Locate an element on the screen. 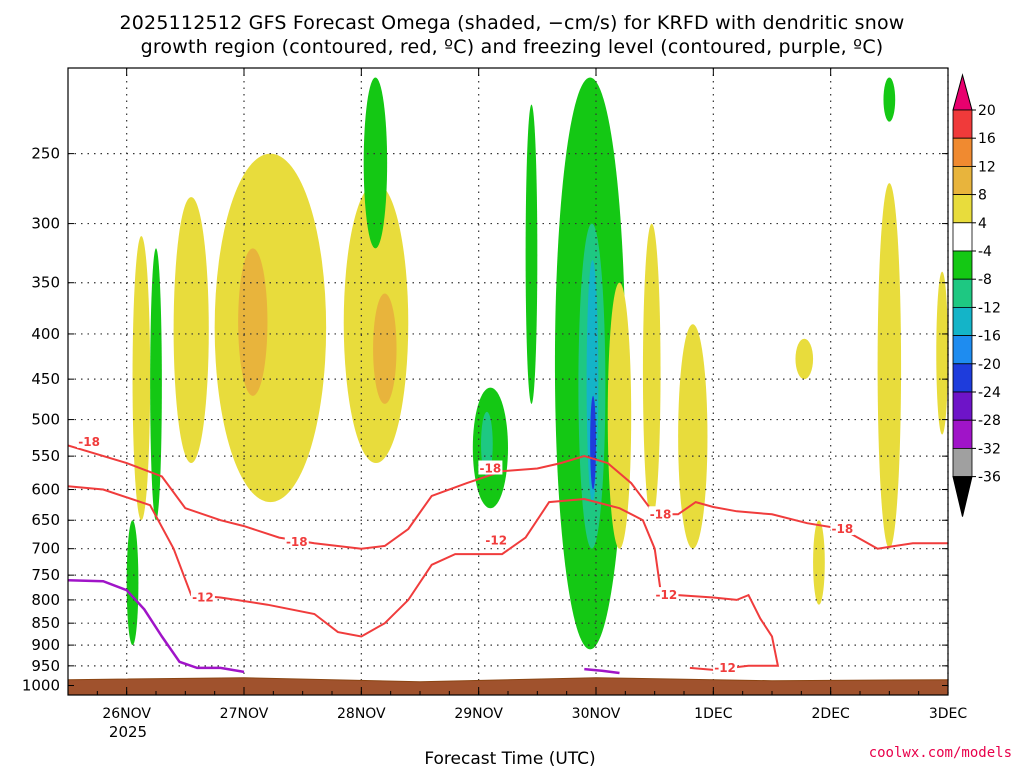  ytick-label-450: 450 is located at coordinates (45, 379).